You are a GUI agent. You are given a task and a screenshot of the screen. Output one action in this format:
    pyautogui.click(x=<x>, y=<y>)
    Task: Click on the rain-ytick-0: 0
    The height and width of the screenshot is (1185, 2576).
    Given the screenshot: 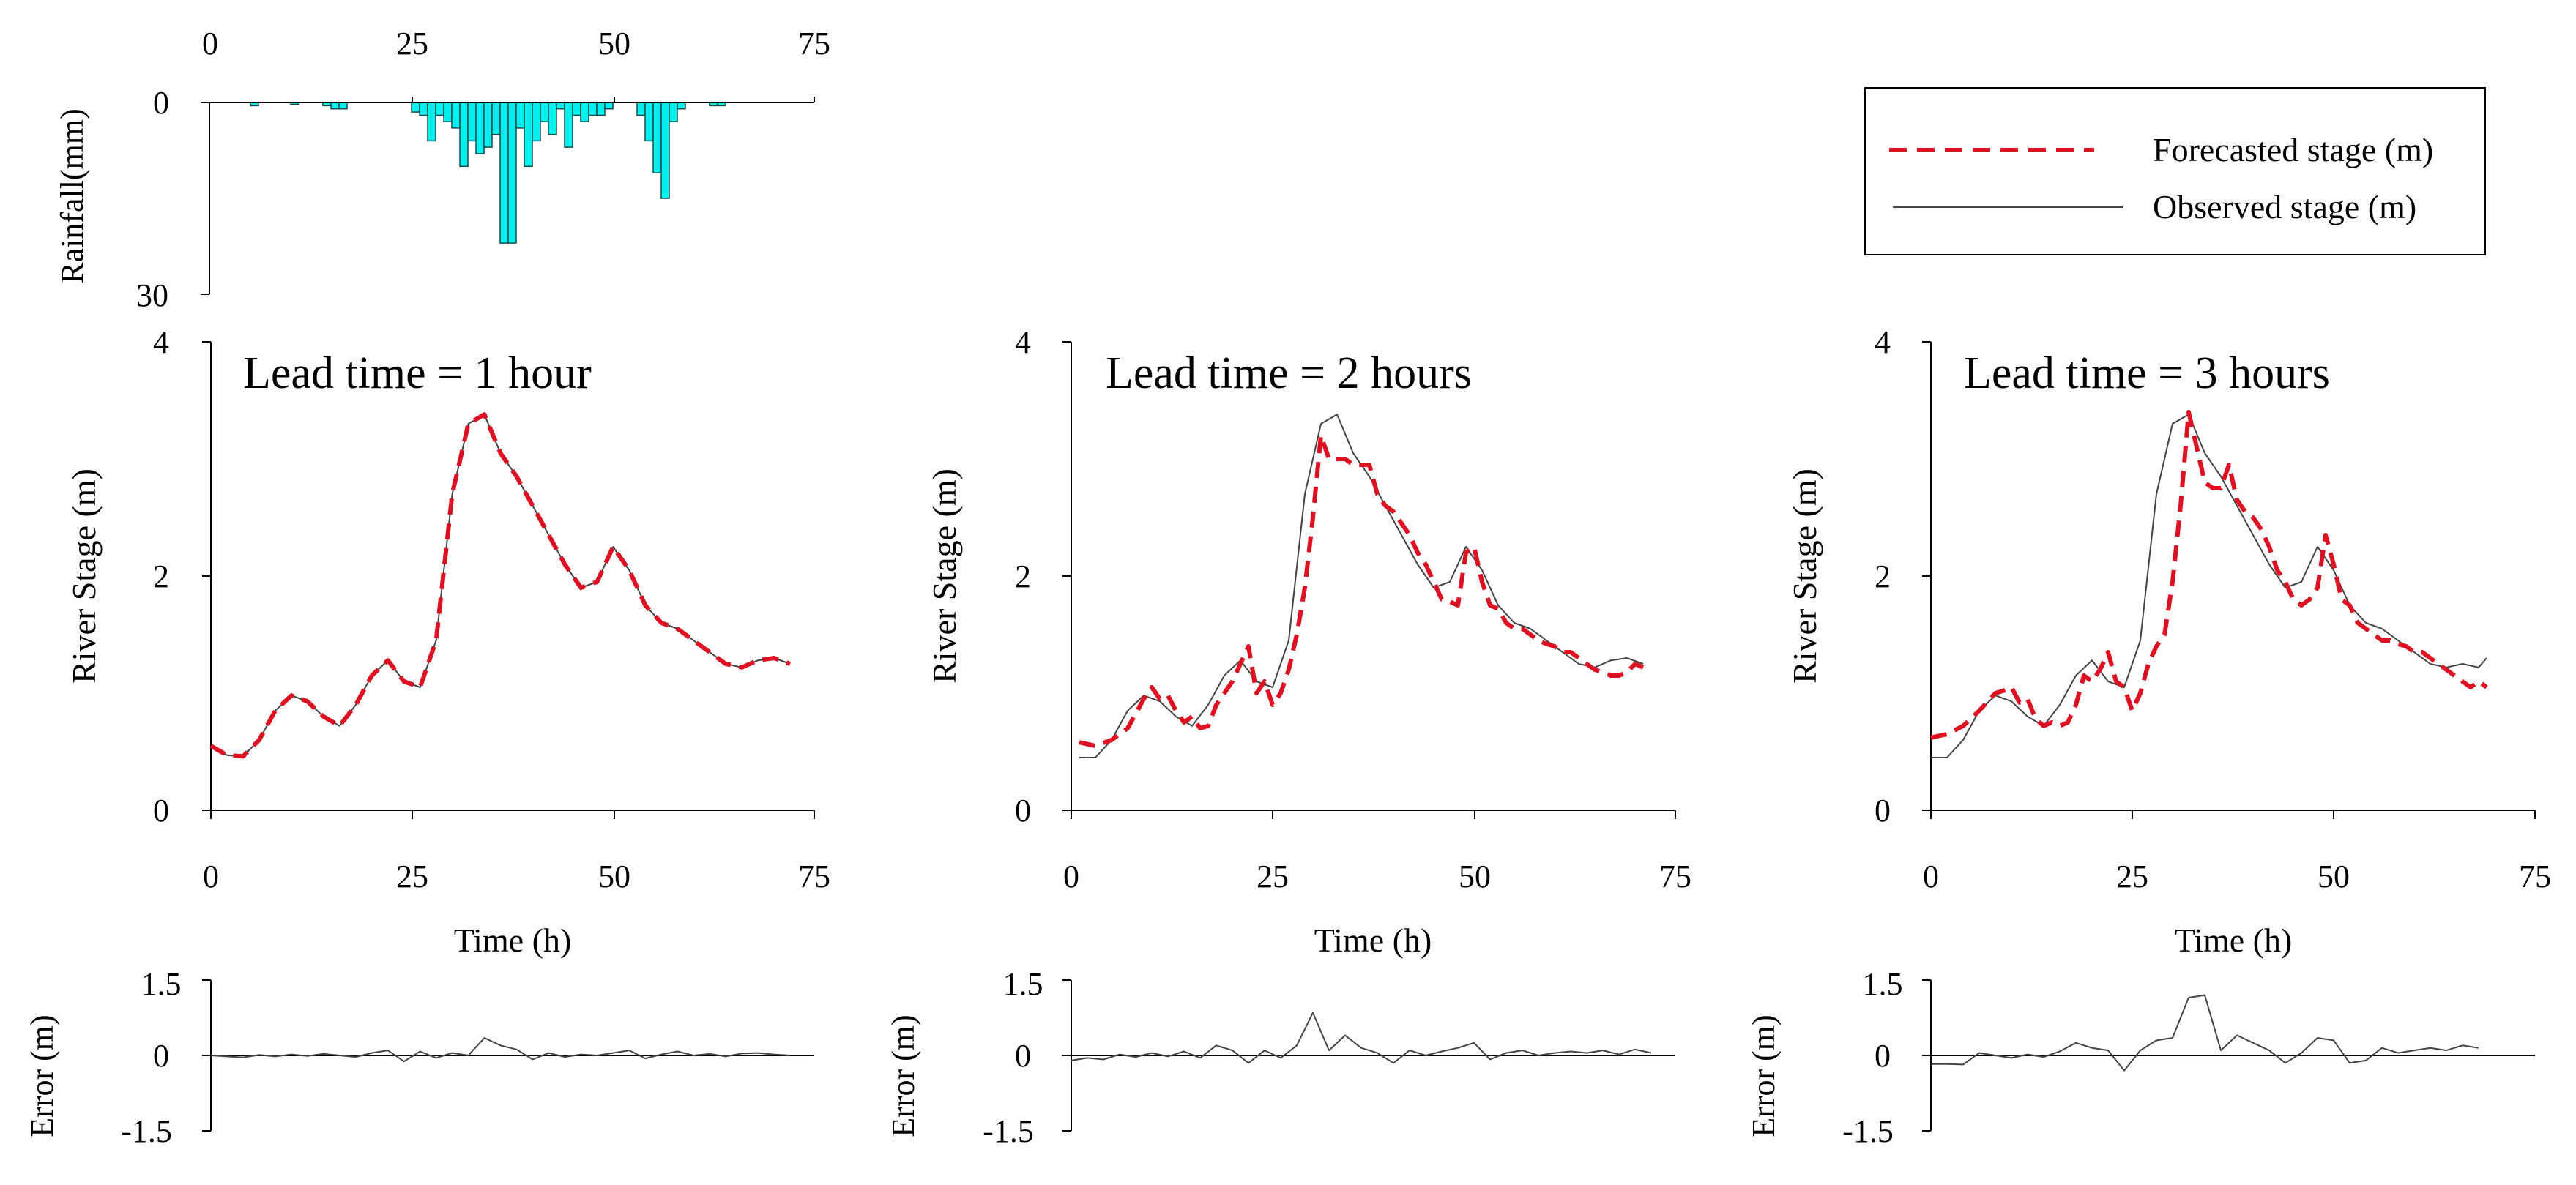 What is the action you would take?
    pyautogui.click(x=161, y=103)
    